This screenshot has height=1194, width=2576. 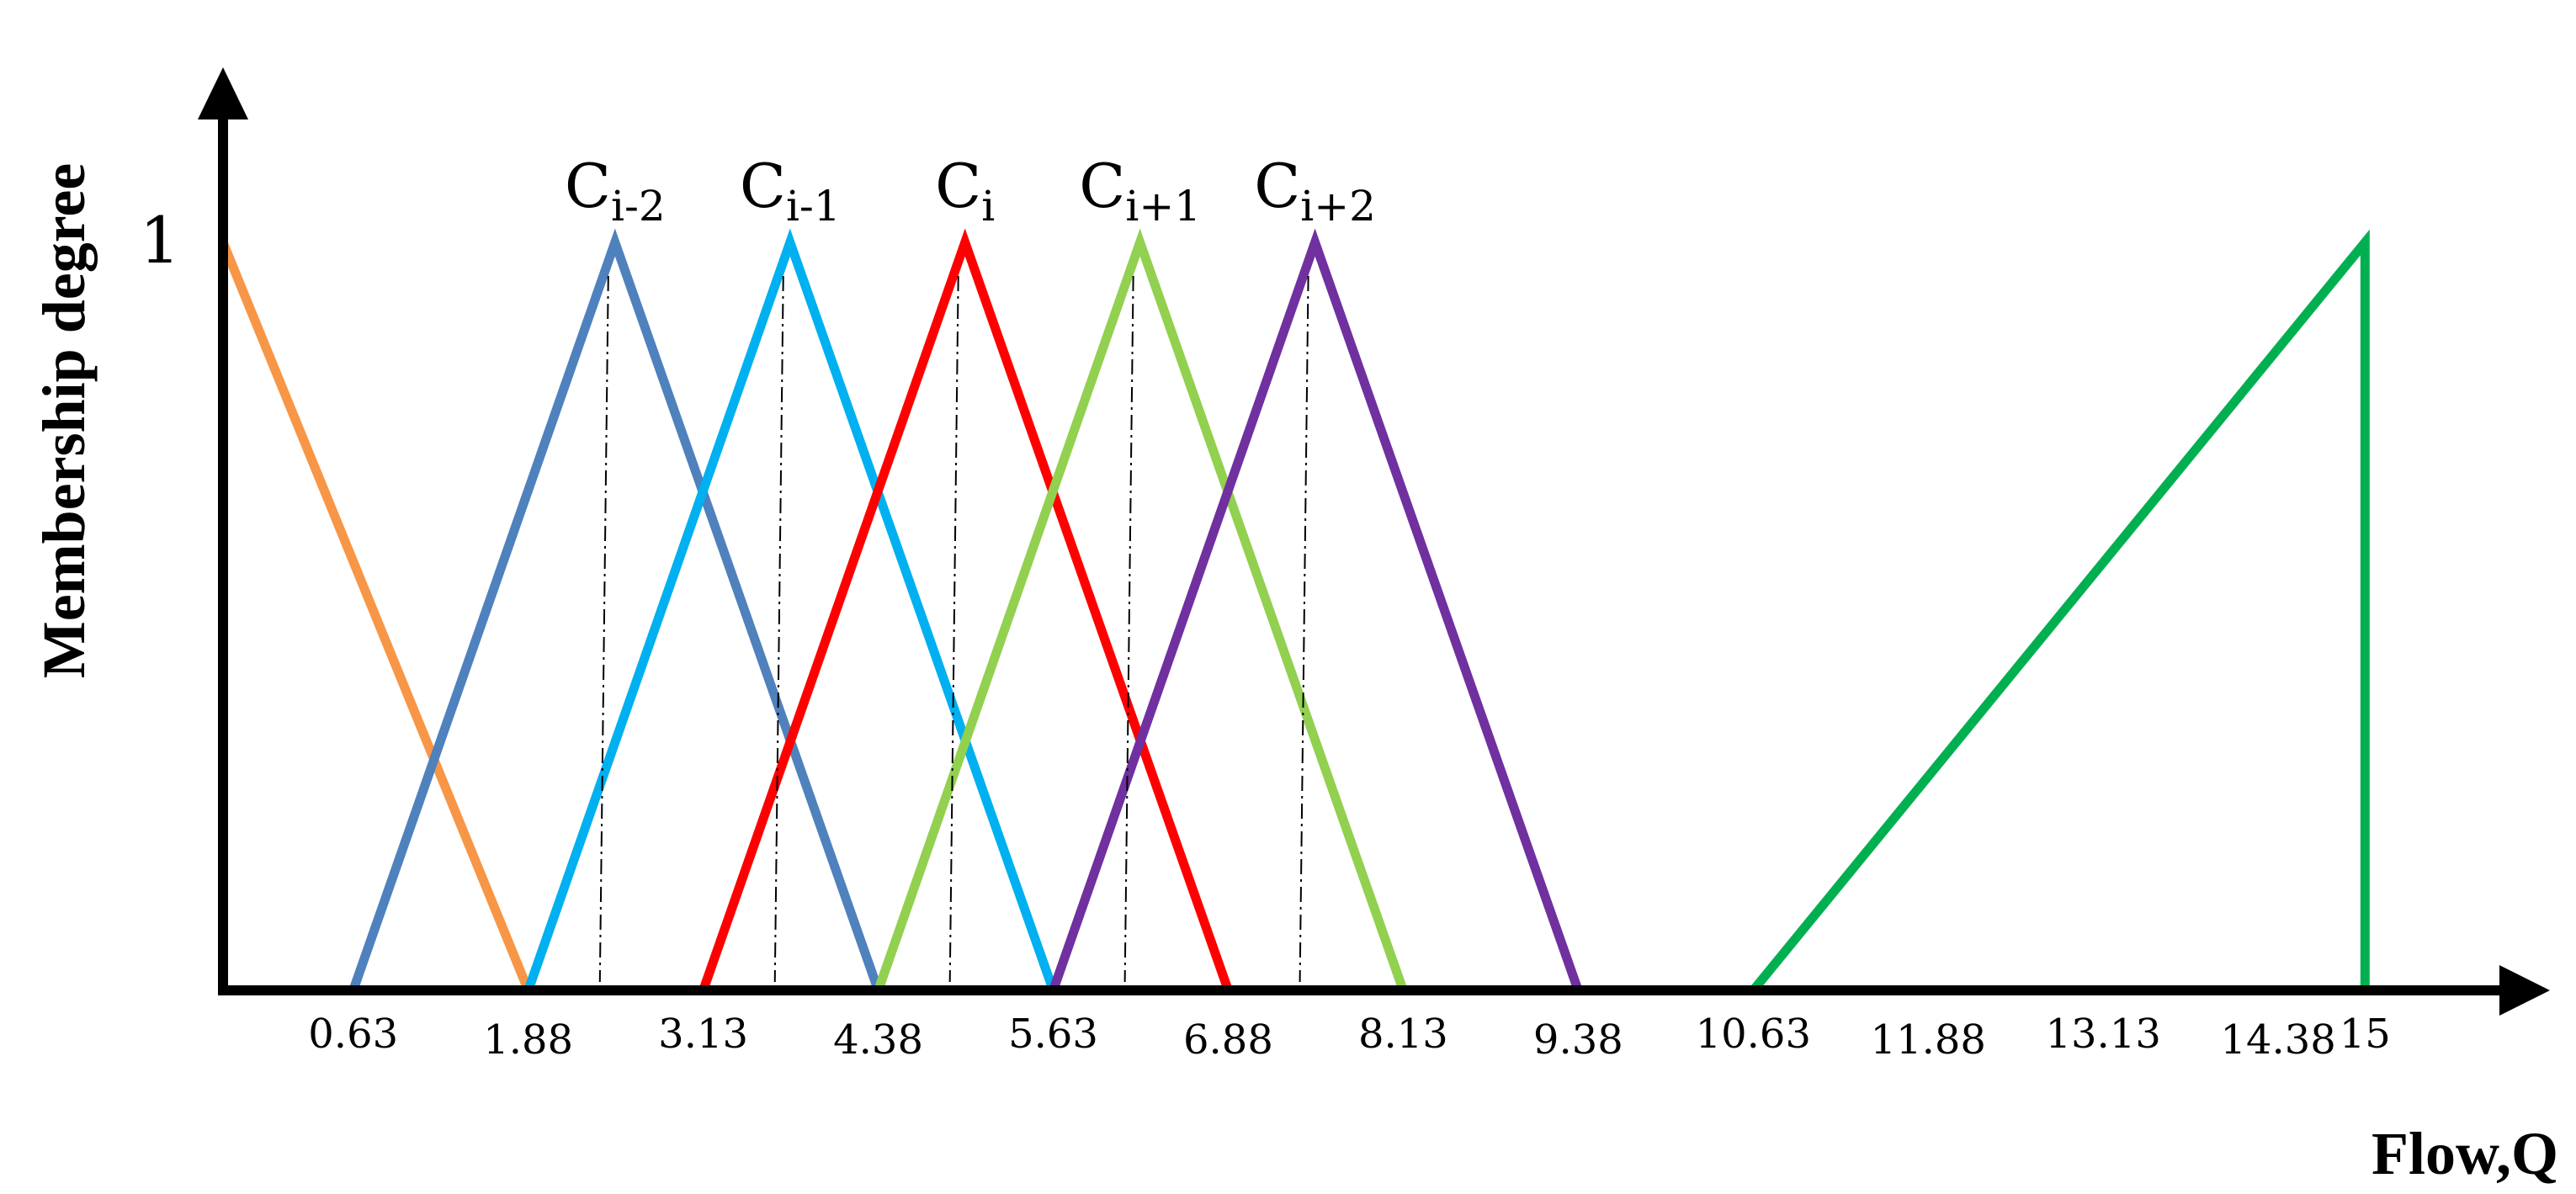 I want to click on x-tick-label: 8.13, so click(x=1403, y=1034).